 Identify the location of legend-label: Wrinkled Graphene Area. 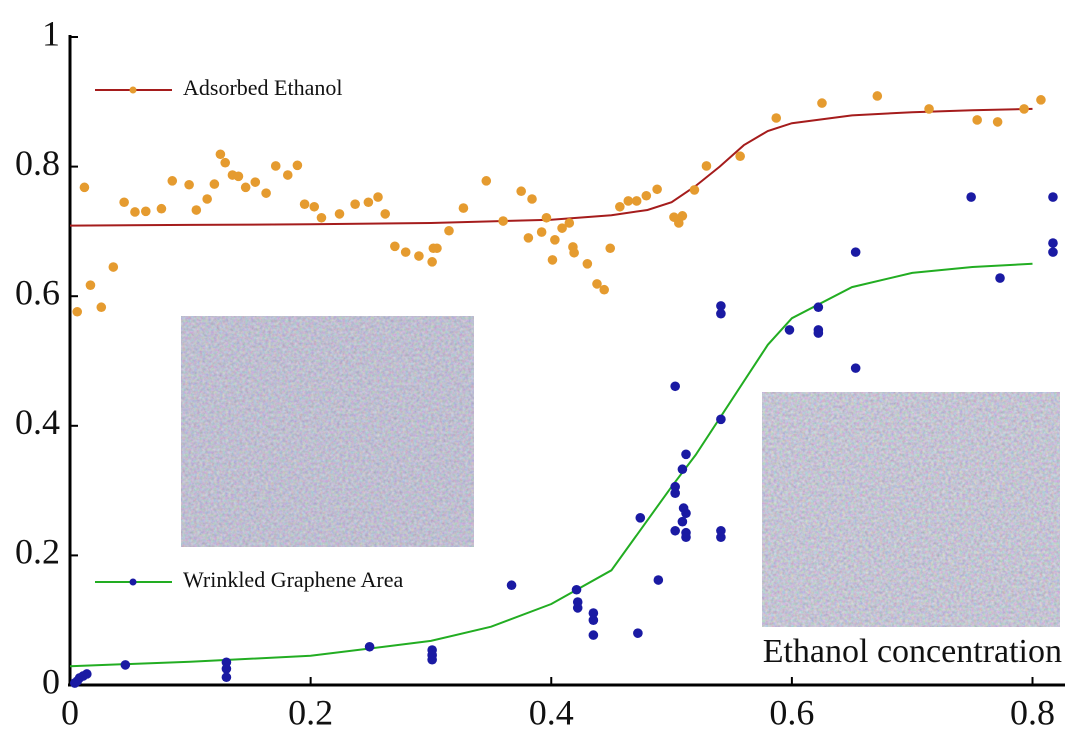
(293, 579).